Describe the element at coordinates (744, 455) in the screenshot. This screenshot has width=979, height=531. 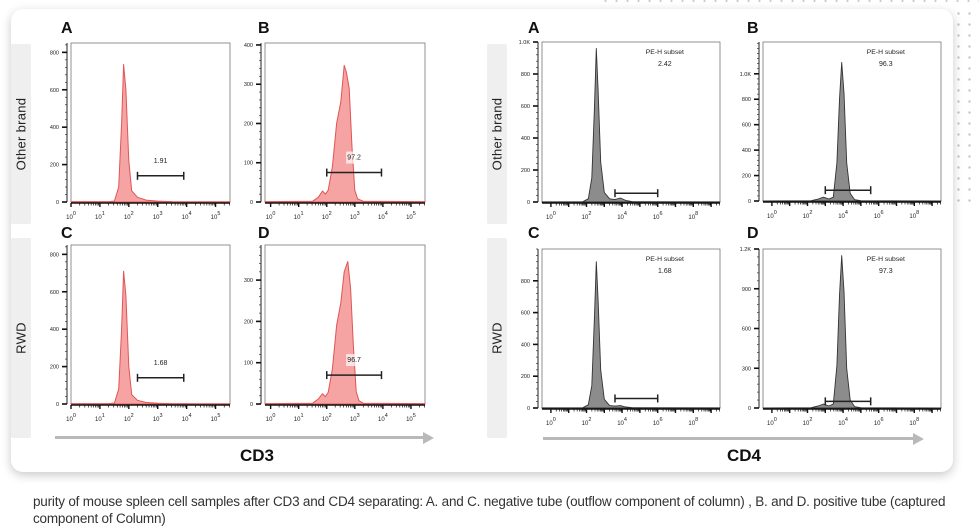
I see `cd4-axis-title: CD4` at that location.